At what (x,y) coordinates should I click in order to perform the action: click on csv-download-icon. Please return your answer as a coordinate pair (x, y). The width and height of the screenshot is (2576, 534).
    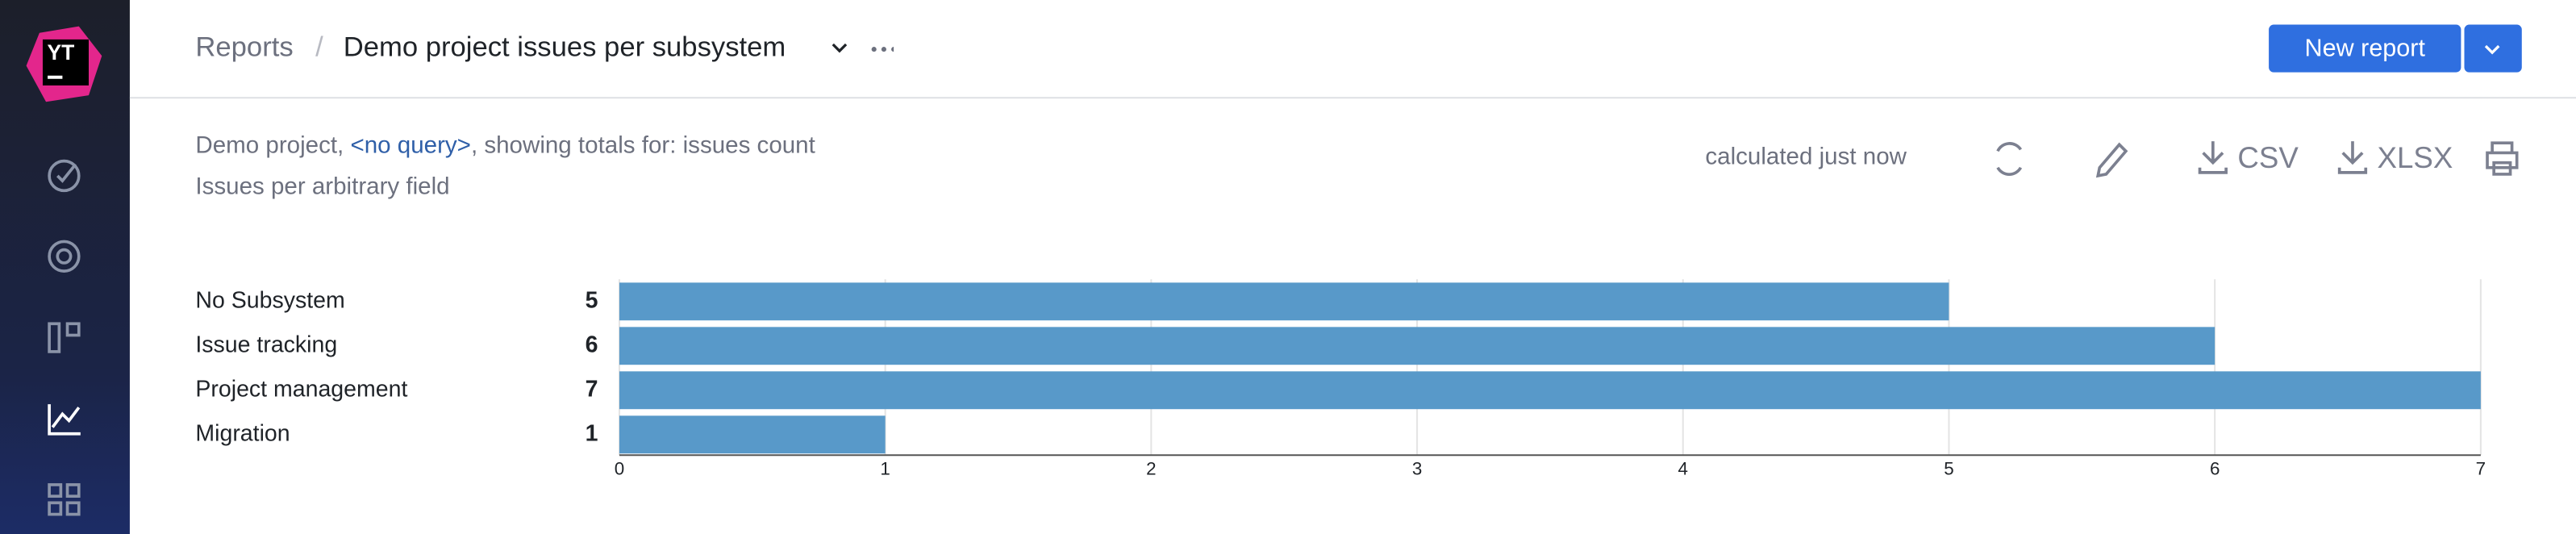
    Looking at the image, I should click on (2213, 157).